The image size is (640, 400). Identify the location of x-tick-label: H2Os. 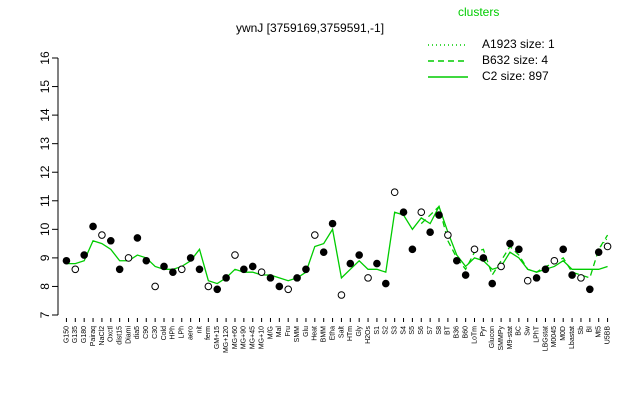
(368, 335).